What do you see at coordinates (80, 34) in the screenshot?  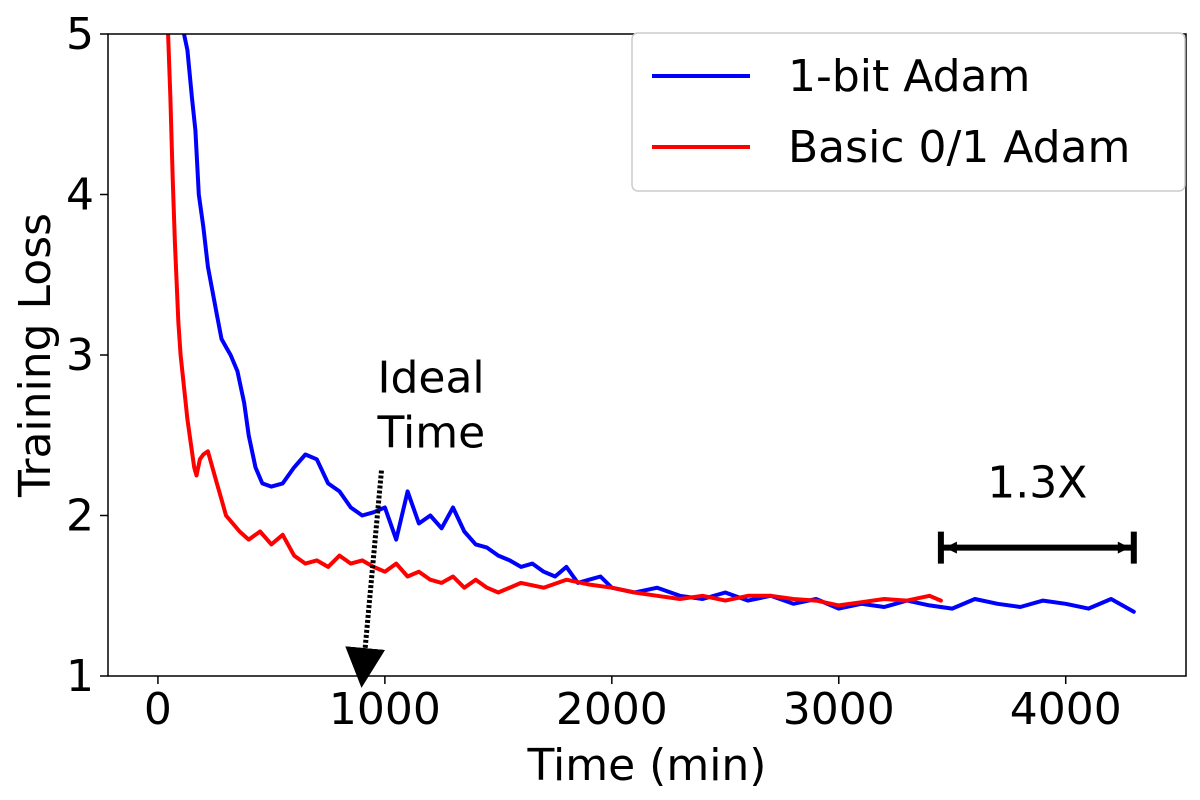 I see `y-tick-label-5: 5` at bounding box center [80, 34].